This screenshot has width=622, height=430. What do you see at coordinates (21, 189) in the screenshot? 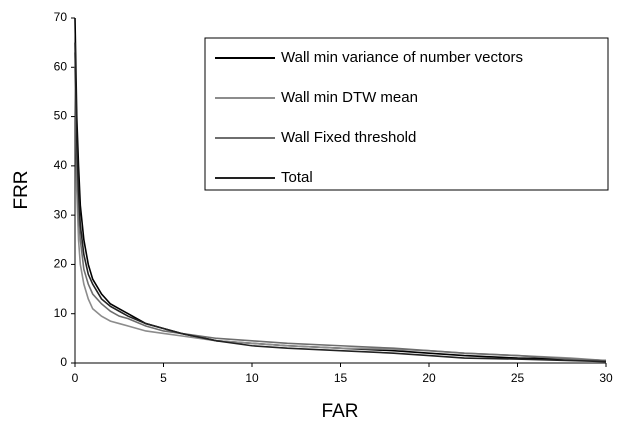
I see `y-axis-title: FRR` at bounding box center [21, 189].